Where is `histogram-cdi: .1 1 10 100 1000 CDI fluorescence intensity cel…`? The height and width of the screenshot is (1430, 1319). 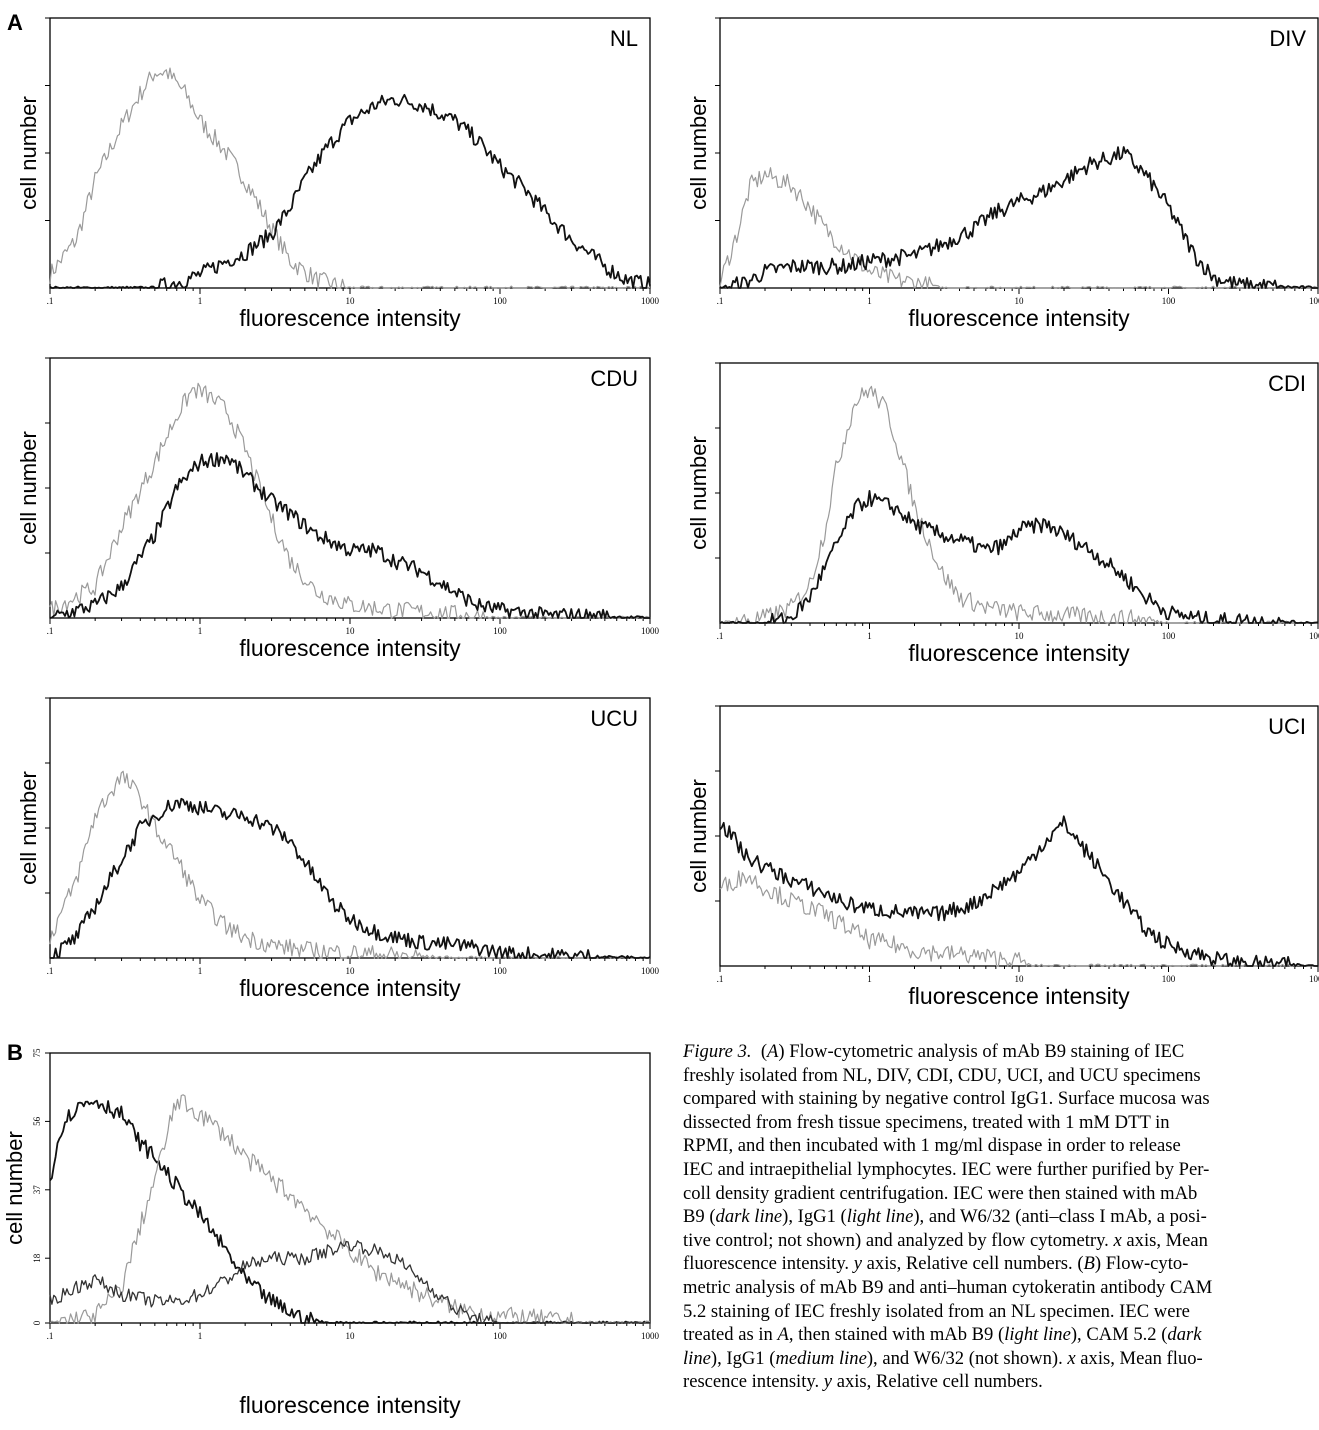
histogram-cdi: .1 1 10 100 1000 CDI fluorescence intensity cel… is located at coordinates (1002, 514).